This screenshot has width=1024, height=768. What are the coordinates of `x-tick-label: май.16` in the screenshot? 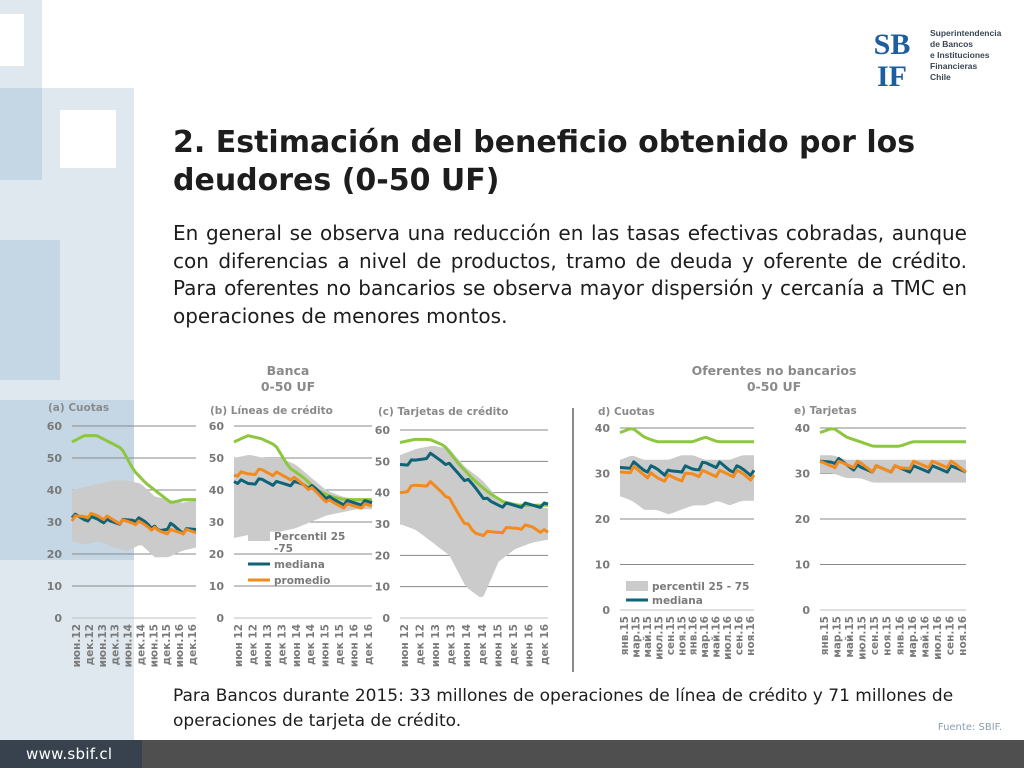 It's located at (717, 637).